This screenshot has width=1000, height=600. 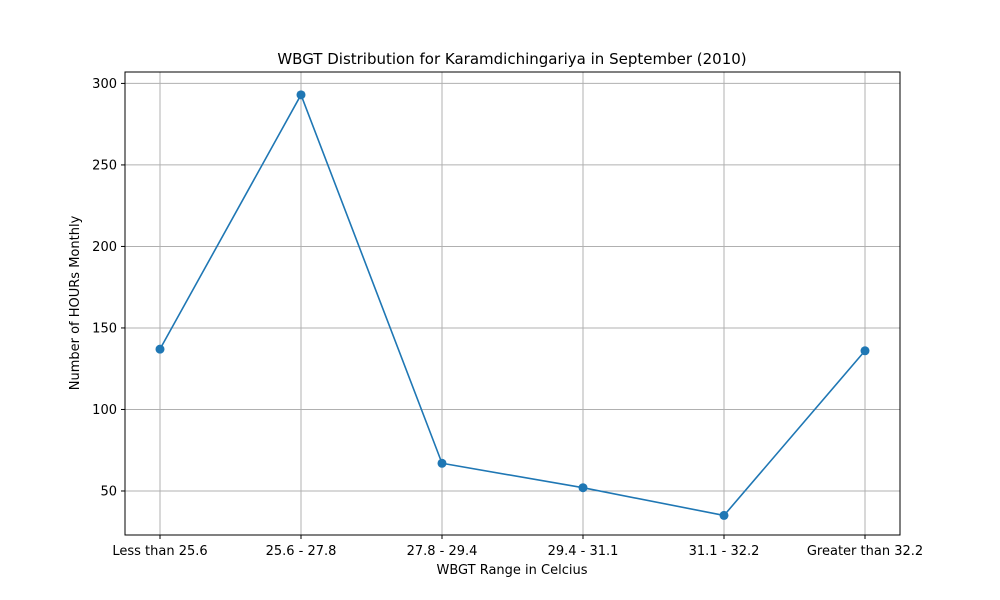 I want to click on x-tick-label: 29.4 - 31.1, so click(x=583, y=551).